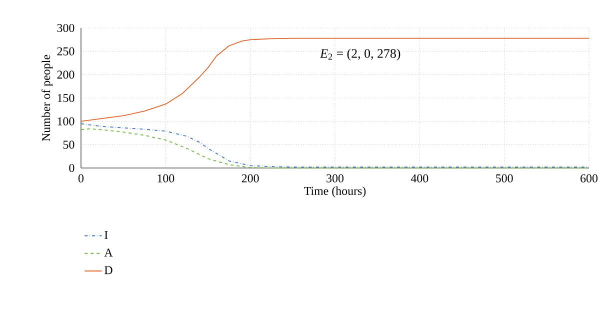  I want to click on y-tick-label: 0, so click(71, 168).